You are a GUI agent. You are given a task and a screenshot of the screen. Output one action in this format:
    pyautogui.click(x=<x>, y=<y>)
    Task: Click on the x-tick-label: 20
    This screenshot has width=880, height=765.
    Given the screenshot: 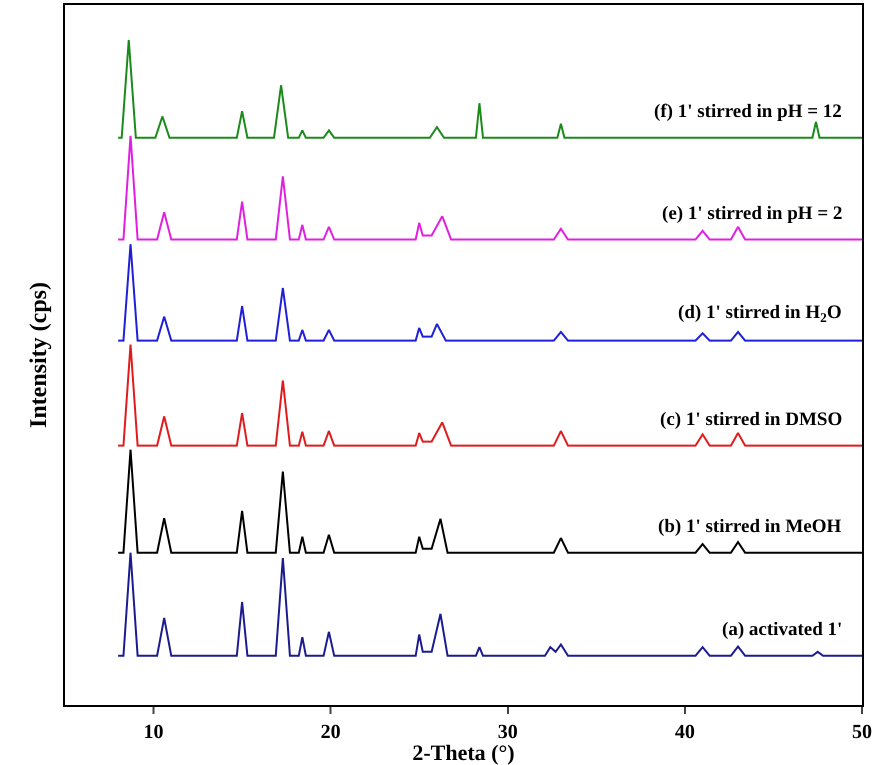 What is the action you would take?
    pyautogui.click(x=330, y=731)
    